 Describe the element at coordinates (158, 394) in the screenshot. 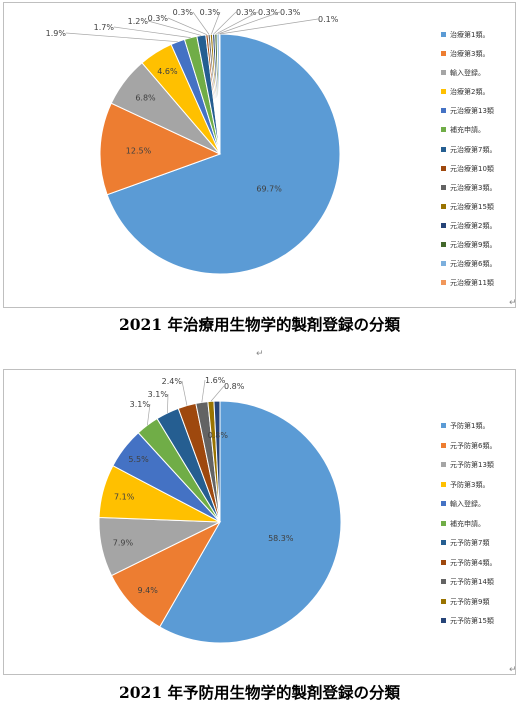

I see `pie-2-label-6: 3.1%` at that location.